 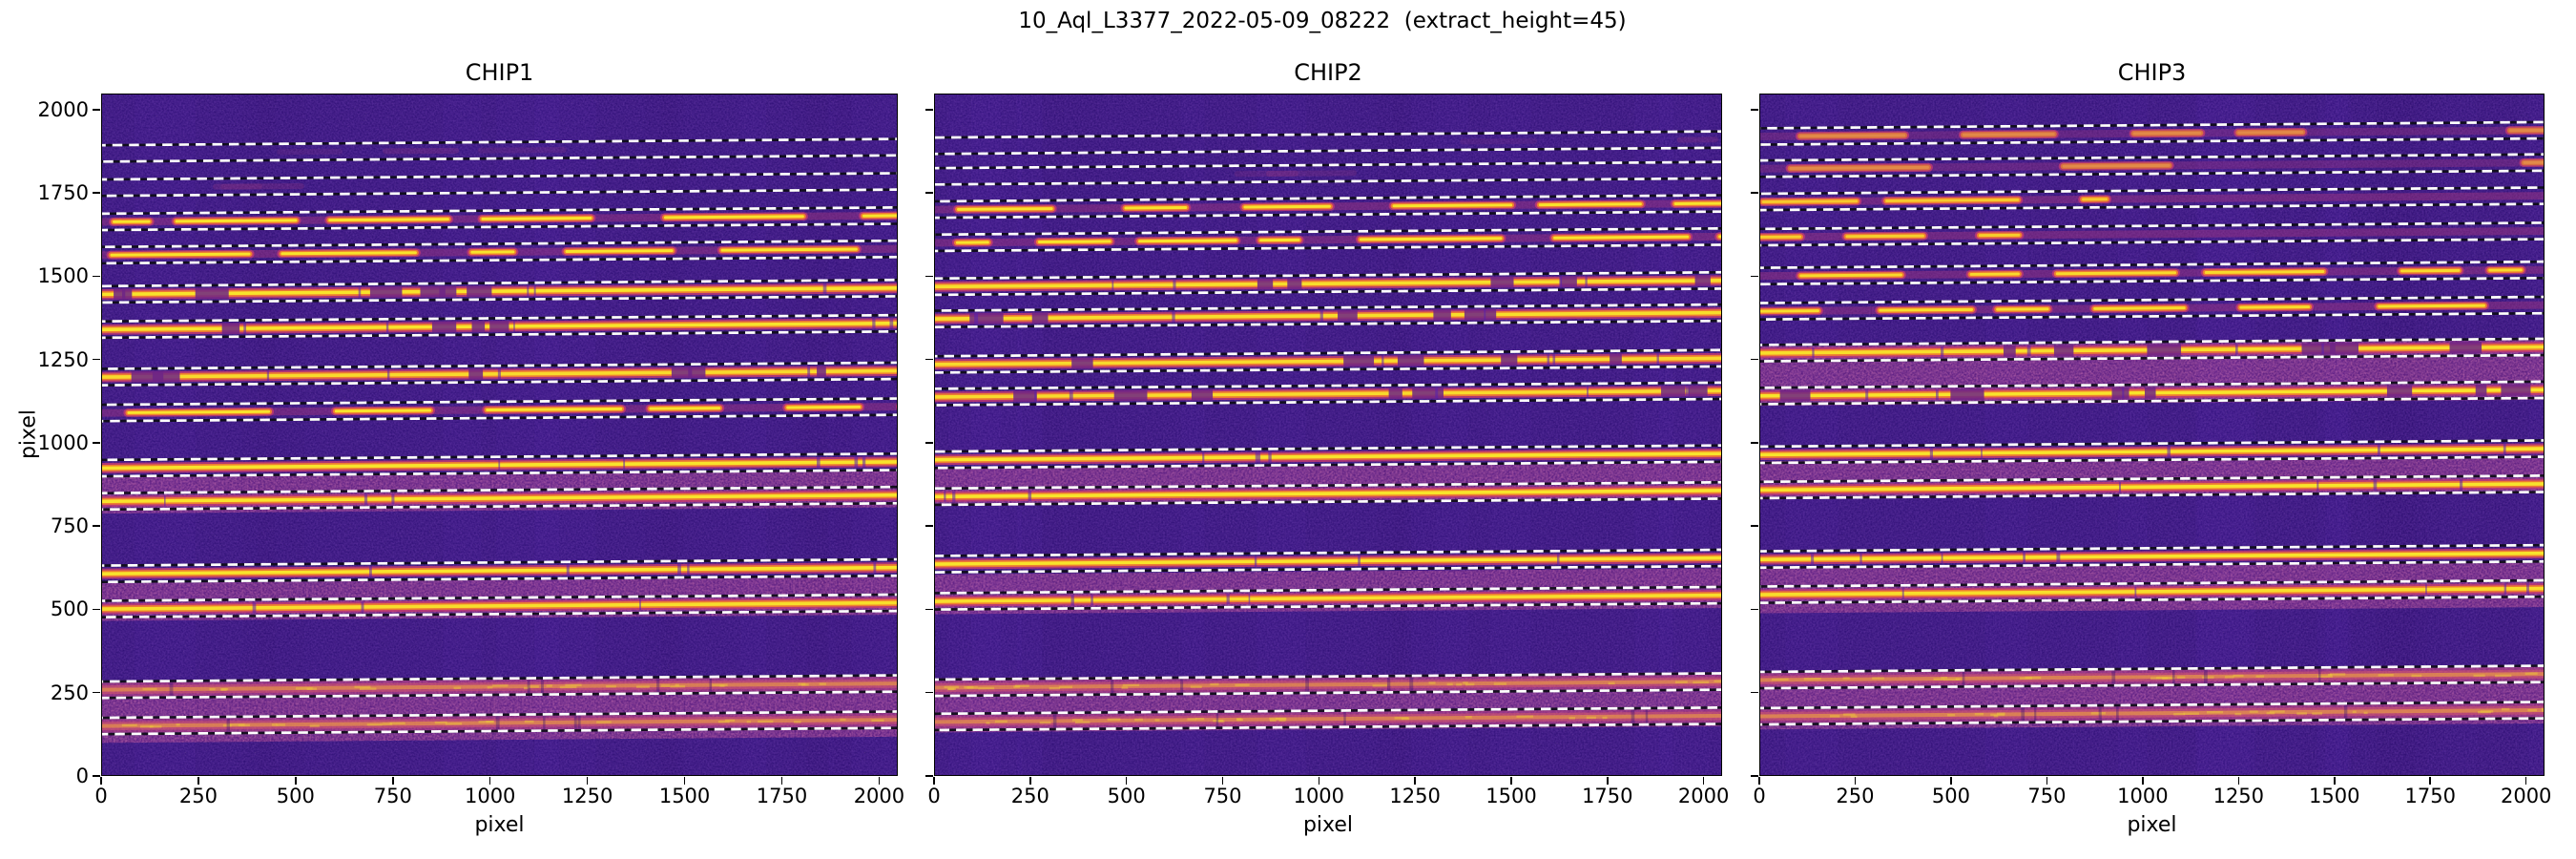 I want to click on x-tick-label: 1000, so click(x=1319, y=796).